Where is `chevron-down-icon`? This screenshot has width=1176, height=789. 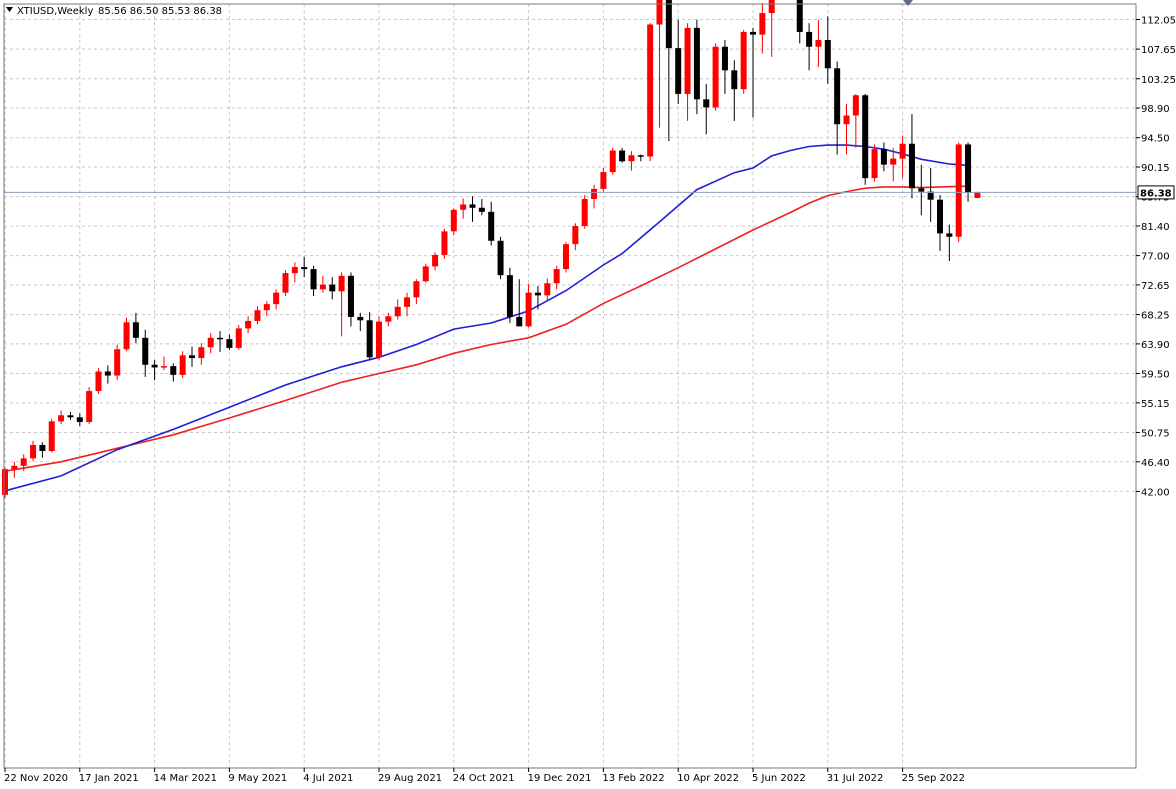 chevron-down-icon is located at coordinates (9, 9).